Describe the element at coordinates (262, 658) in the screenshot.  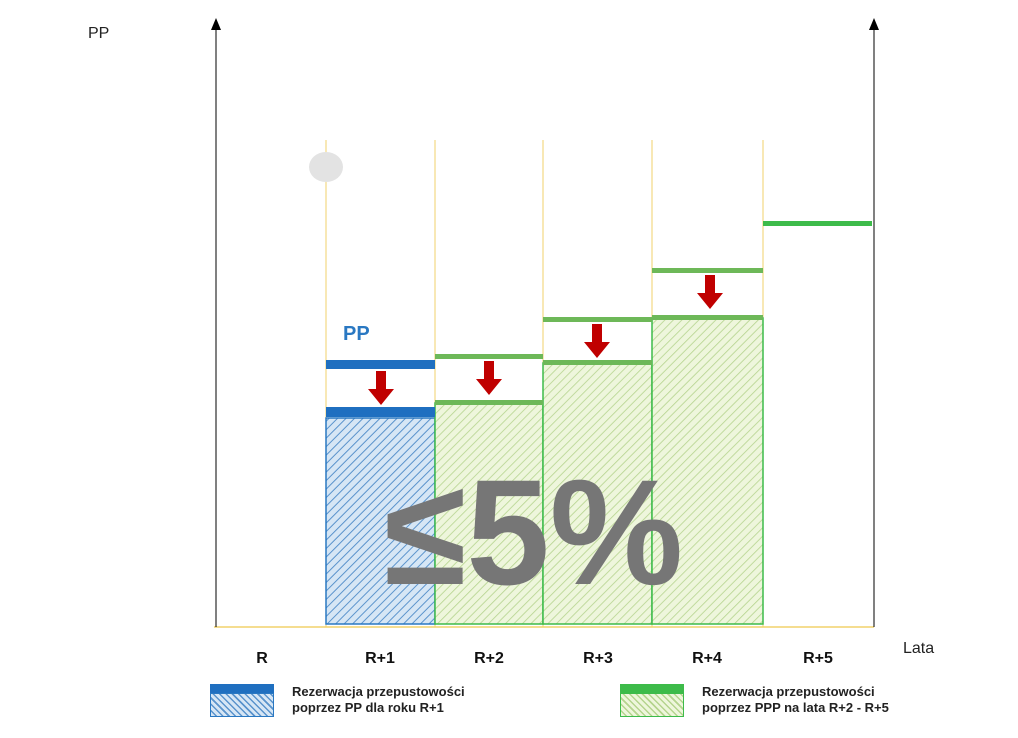
I see `category-label: R` at that location.